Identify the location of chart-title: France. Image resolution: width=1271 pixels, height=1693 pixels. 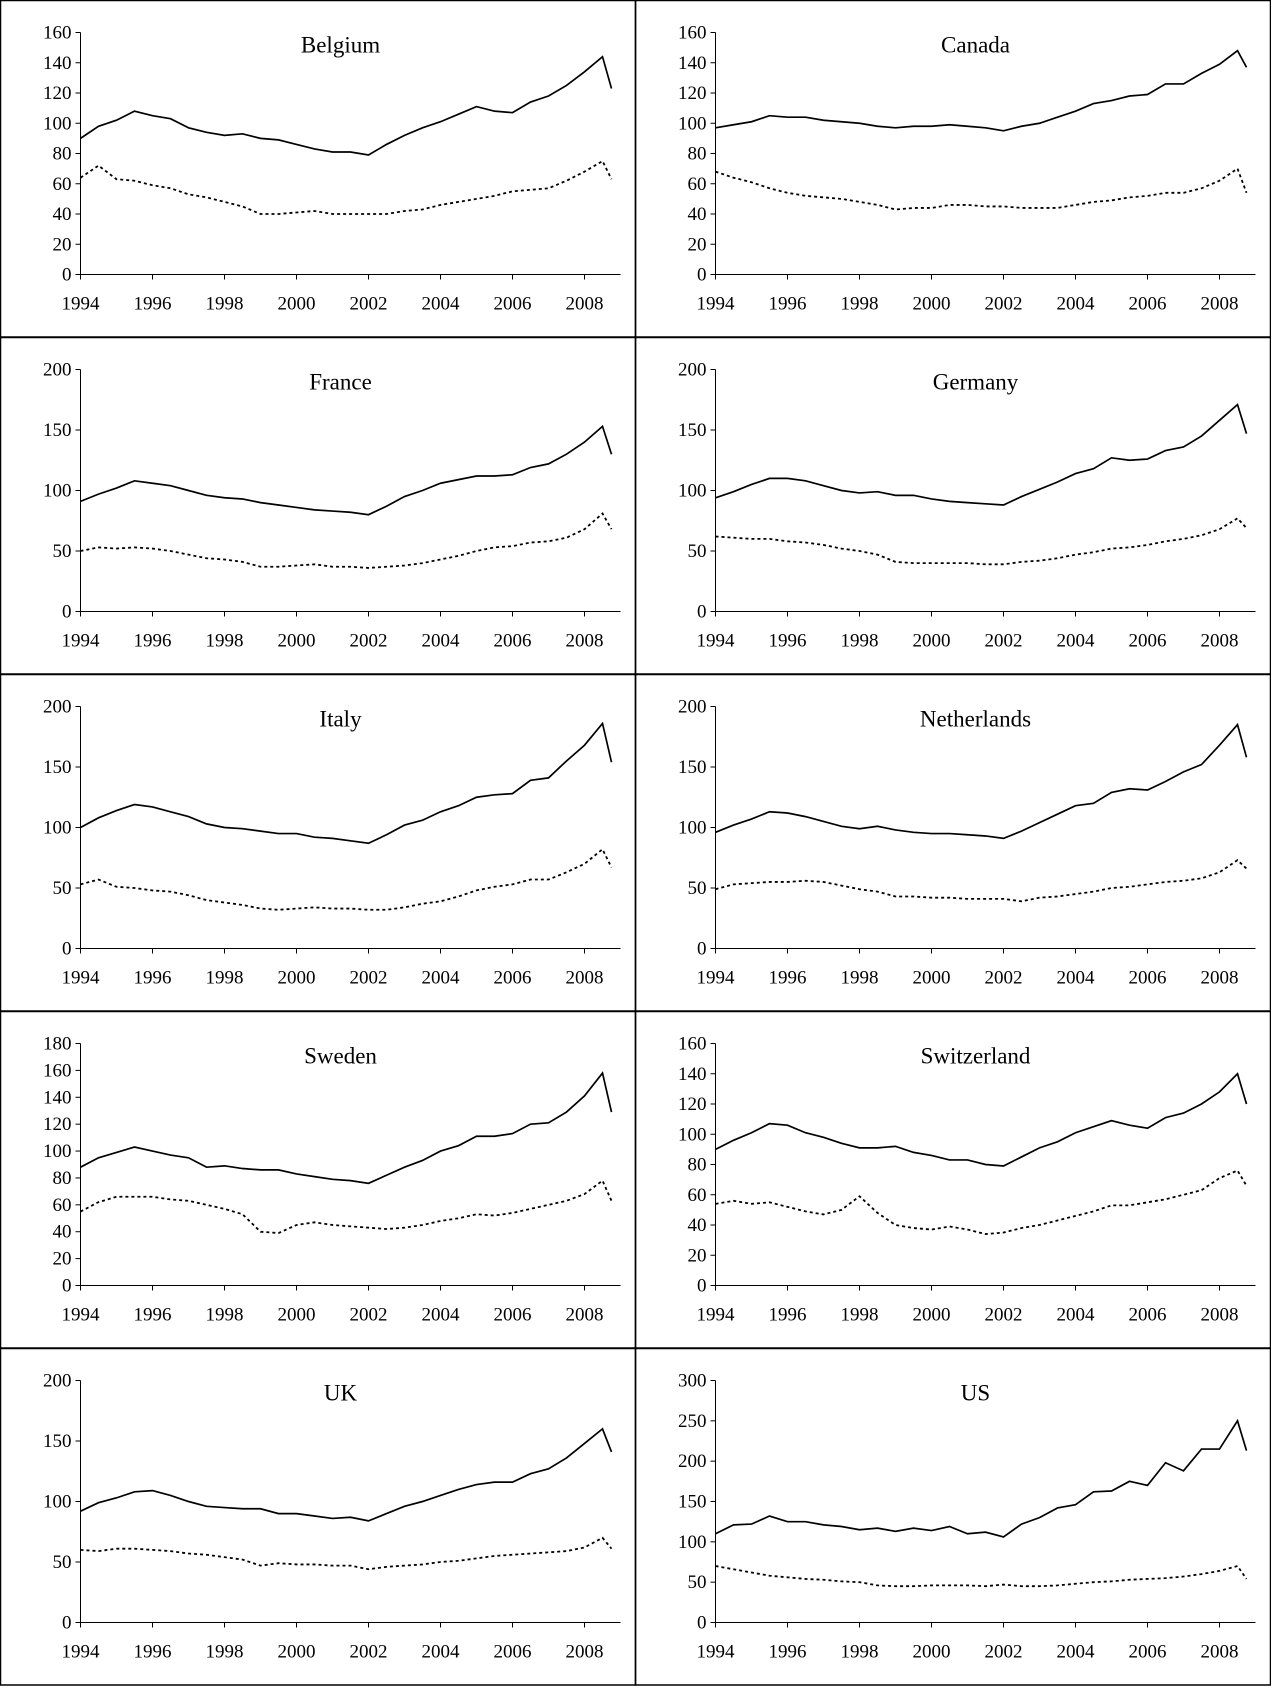
(340, 382).